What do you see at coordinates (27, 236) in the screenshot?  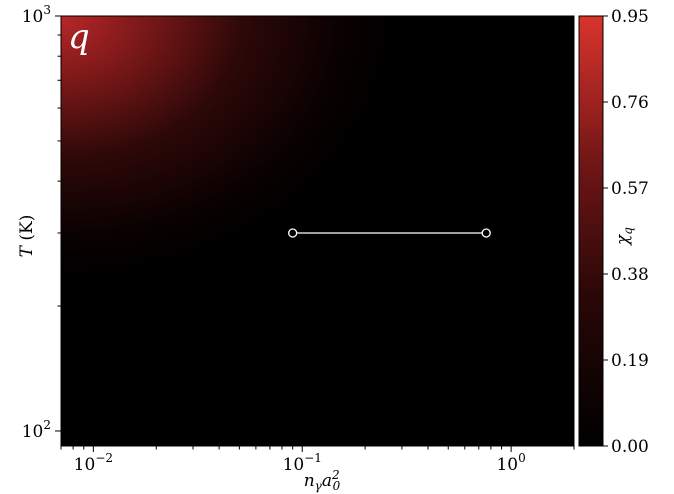 I see `y-axis-label: T (K)` at bounding box center [27, 236].